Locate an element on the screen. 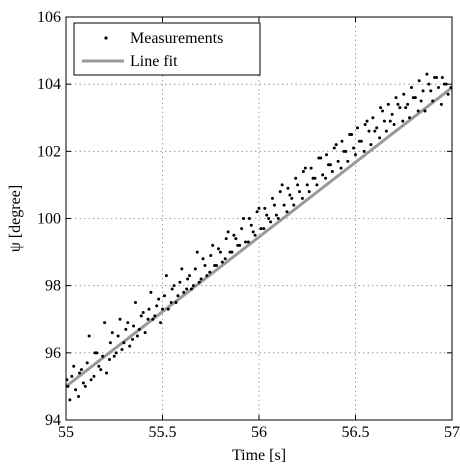  x-tick-label: 57 is located at coordinates (452, 432).